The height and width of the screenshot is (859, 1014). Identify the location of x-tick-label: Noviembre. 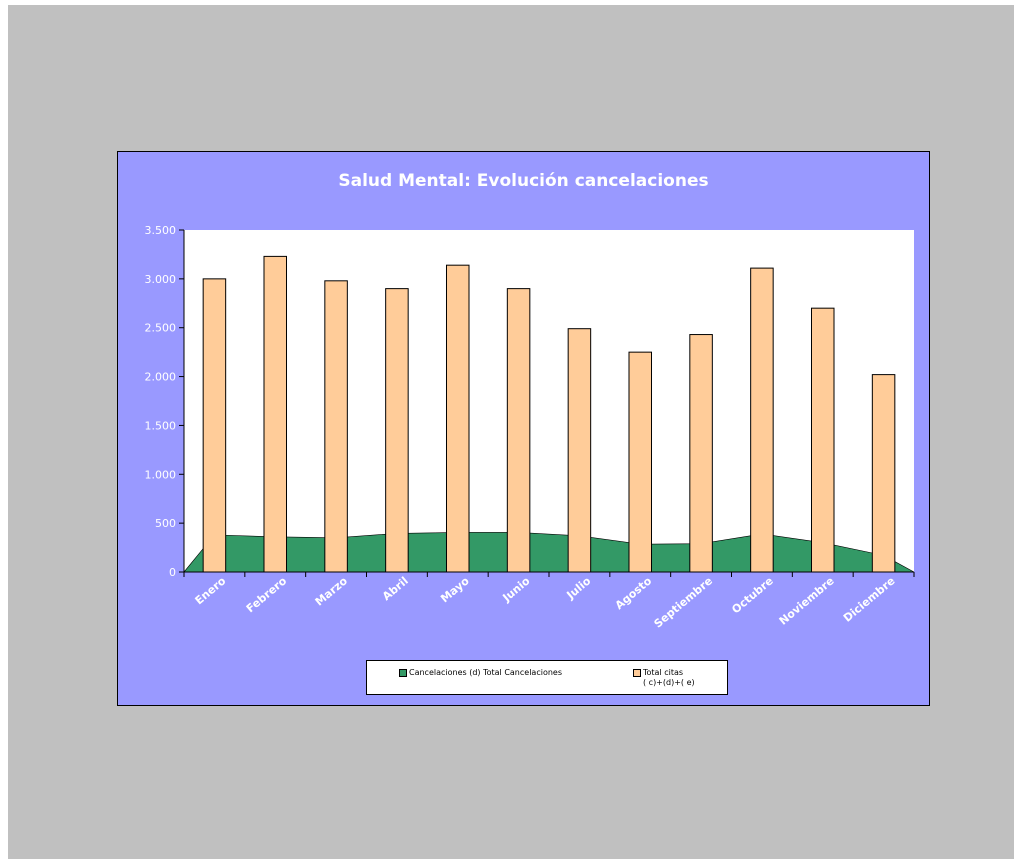
(807, 600).